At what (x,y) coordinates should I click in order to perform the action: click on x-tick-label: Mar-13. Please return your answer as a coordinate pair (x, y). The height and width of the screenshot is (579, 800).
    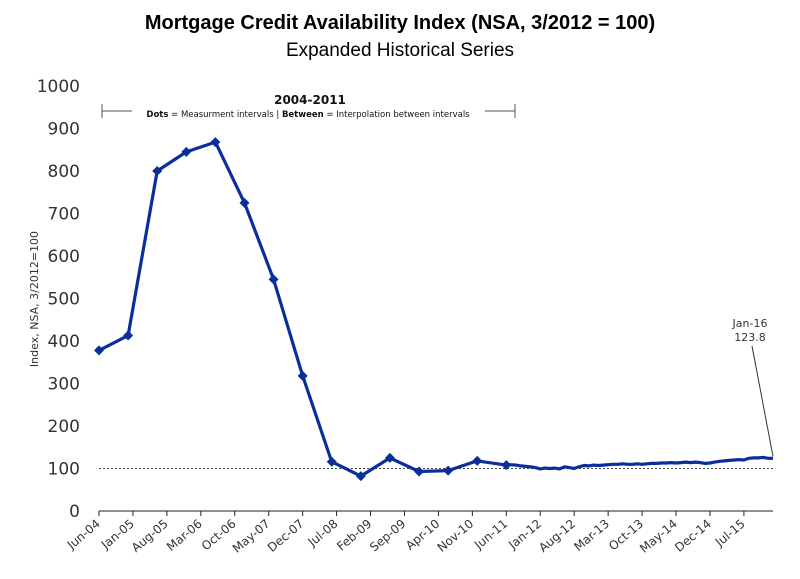
    Looking at the image, I should click on (591, 535).